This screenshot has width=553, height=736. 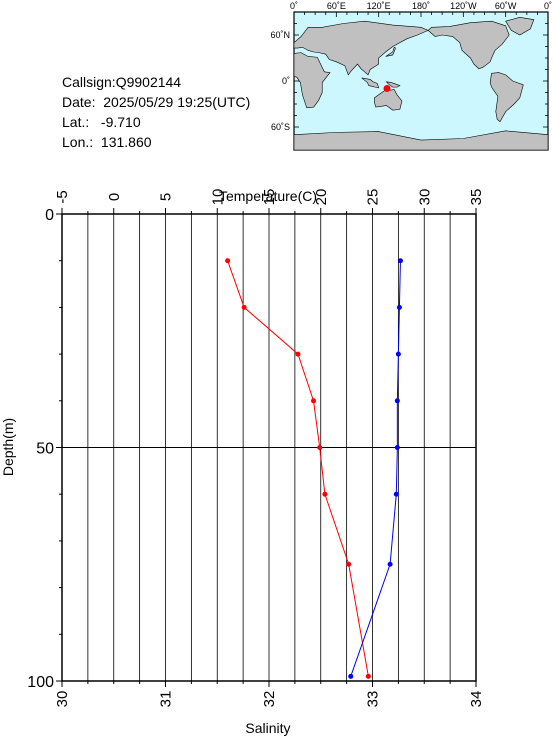 I want to click on salinity-axis-title: Salinity, so click(x=267, y=728).